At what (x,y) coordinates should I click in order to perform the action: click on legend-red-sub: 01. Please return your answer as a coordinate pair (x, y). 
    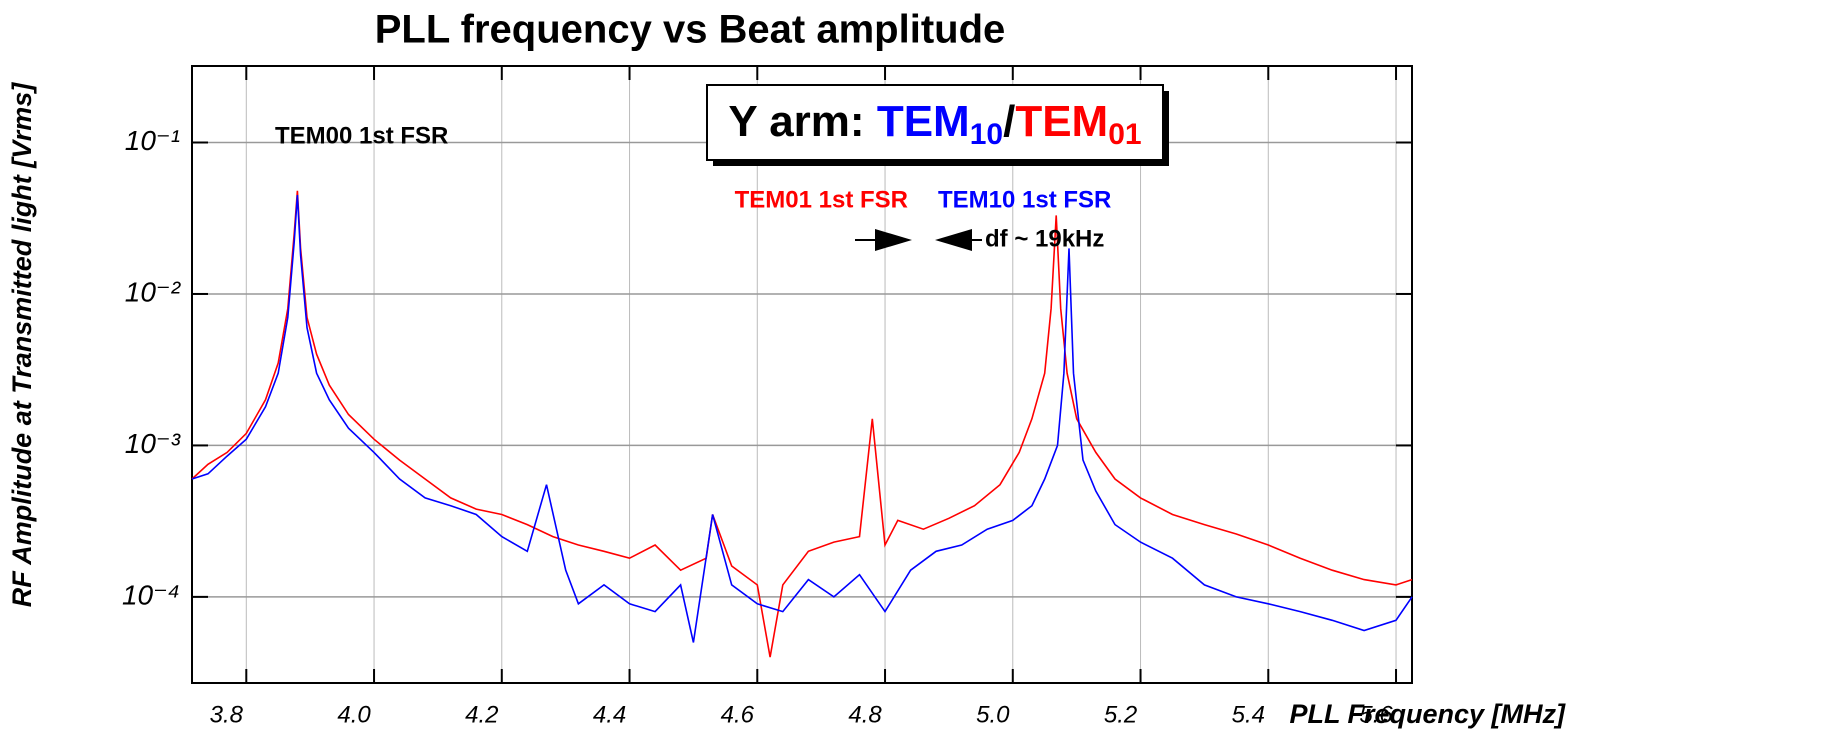
    Looking at the image, I should click on (1124, 134).